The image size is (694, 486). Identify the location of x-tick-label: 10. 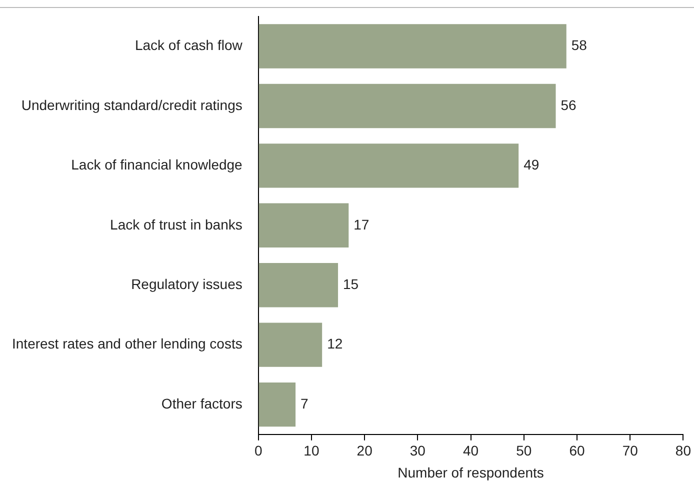
(312, 450).